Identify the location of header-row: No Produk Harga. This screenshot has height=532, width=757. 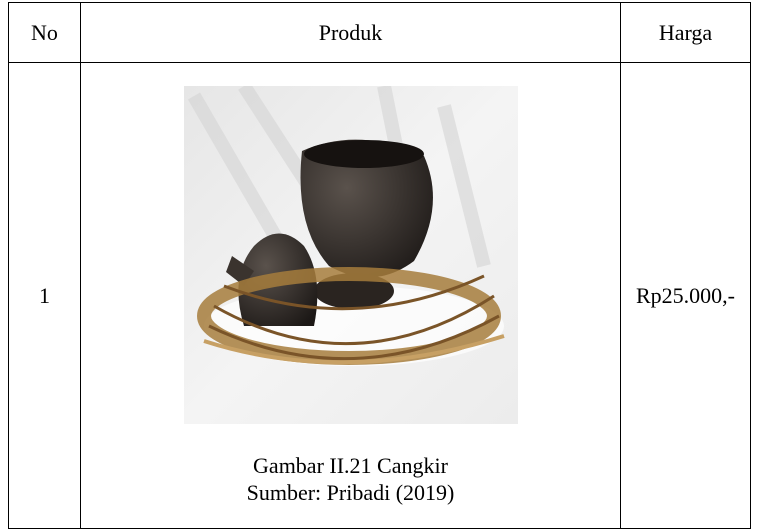
(379, 32).